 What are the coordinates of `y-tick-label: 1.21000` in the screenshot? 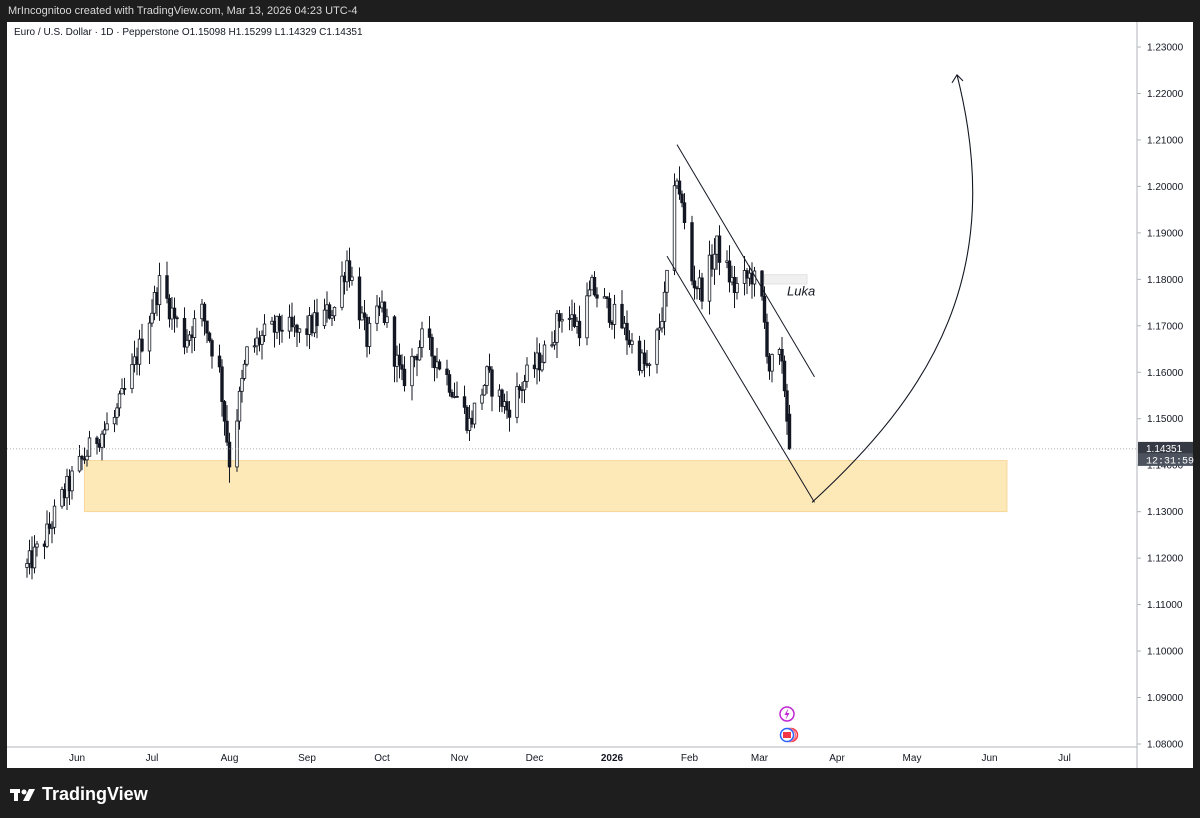 It's located at (1165, 140).